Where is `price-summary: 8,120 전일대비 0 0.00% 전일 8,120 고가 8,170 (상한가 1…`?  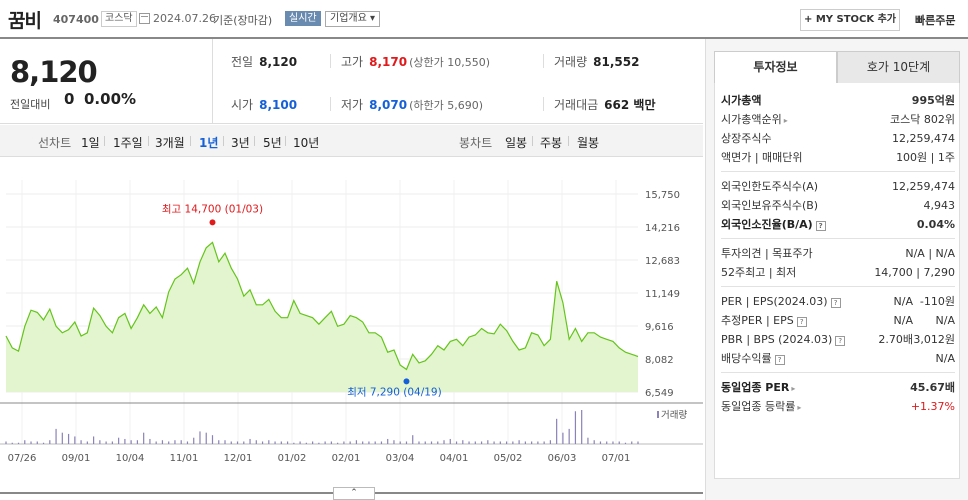
price-summary: 8,120 전일대비 0 0.00% 전일 8,120 고가 8,170 (상한가 1… is located at coordinates (351, 81).